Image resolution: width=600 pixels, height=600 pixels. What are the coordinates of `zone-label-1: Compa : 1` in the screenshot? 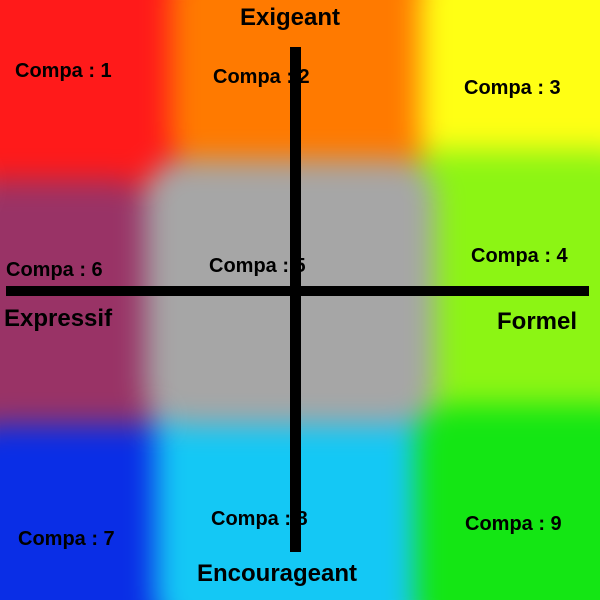 It's located at (63, 71).